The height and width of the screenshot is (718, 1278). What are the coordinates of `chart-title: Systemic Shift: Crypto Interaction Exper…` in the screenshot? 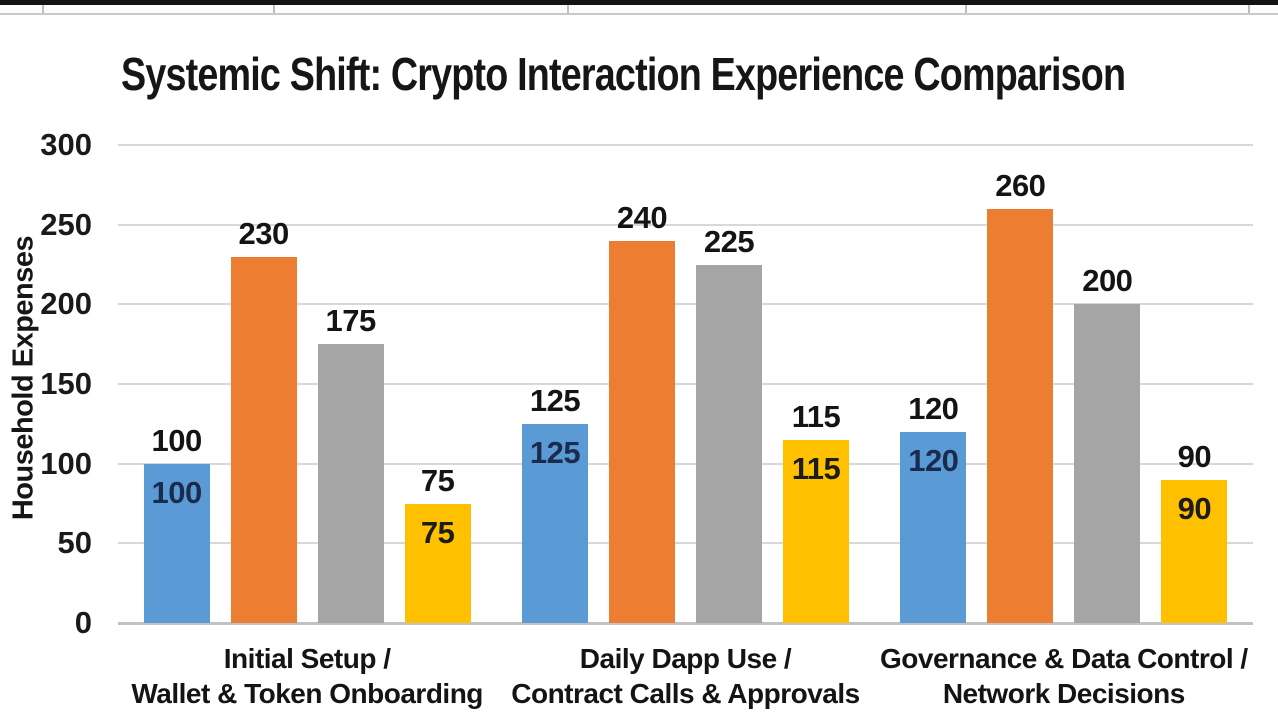 It's located at (623, 74).